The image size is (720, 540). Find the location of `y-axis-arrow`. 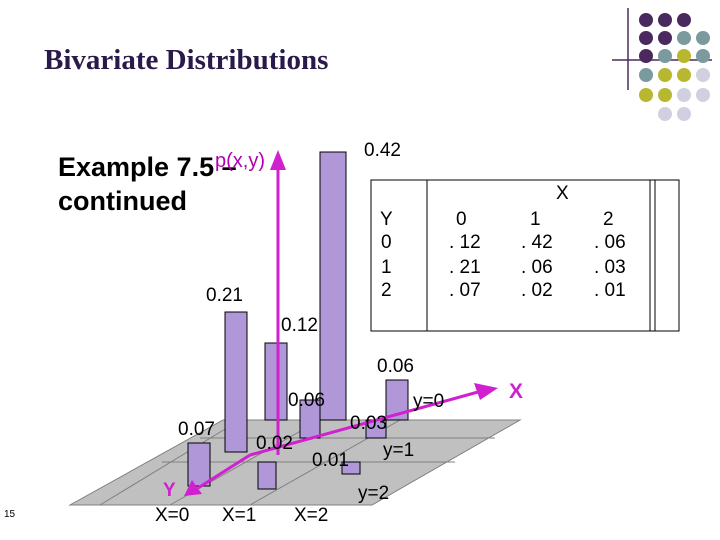

y-axis-arrow is located at coordinates (224, 471).